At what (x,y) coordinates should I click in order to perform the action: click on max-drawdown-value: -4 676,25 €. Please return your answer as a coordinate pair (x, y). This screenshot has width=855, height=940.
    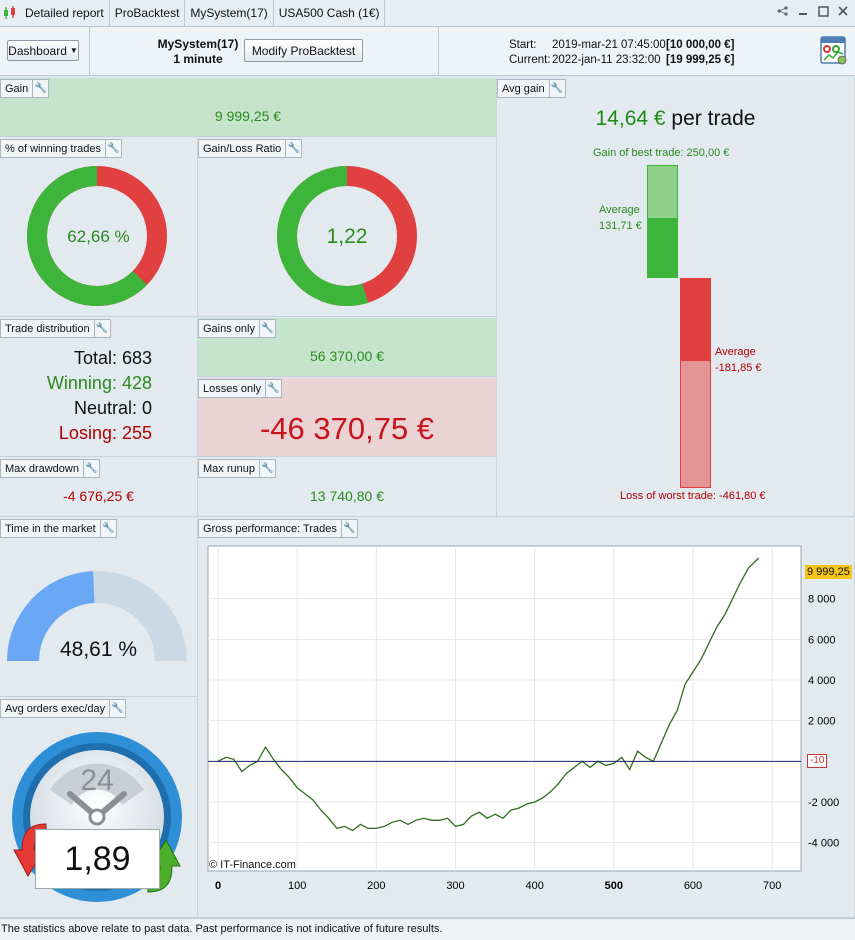
    Looking at the image, I should click on (98, 496).